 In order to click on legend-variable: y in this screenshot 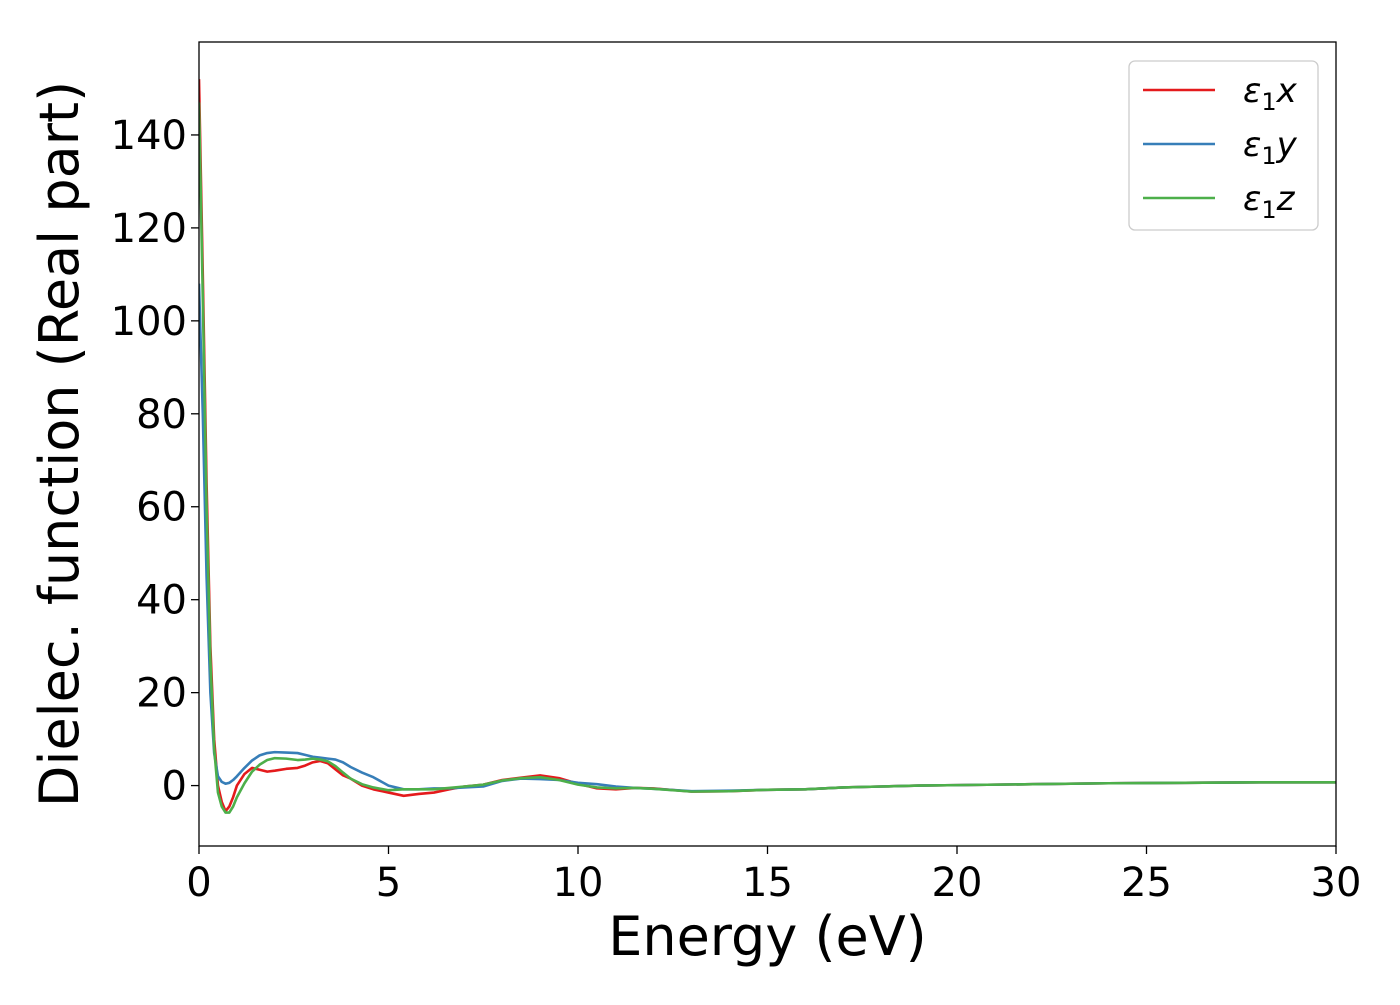, I will do `click(1287, 145)`.